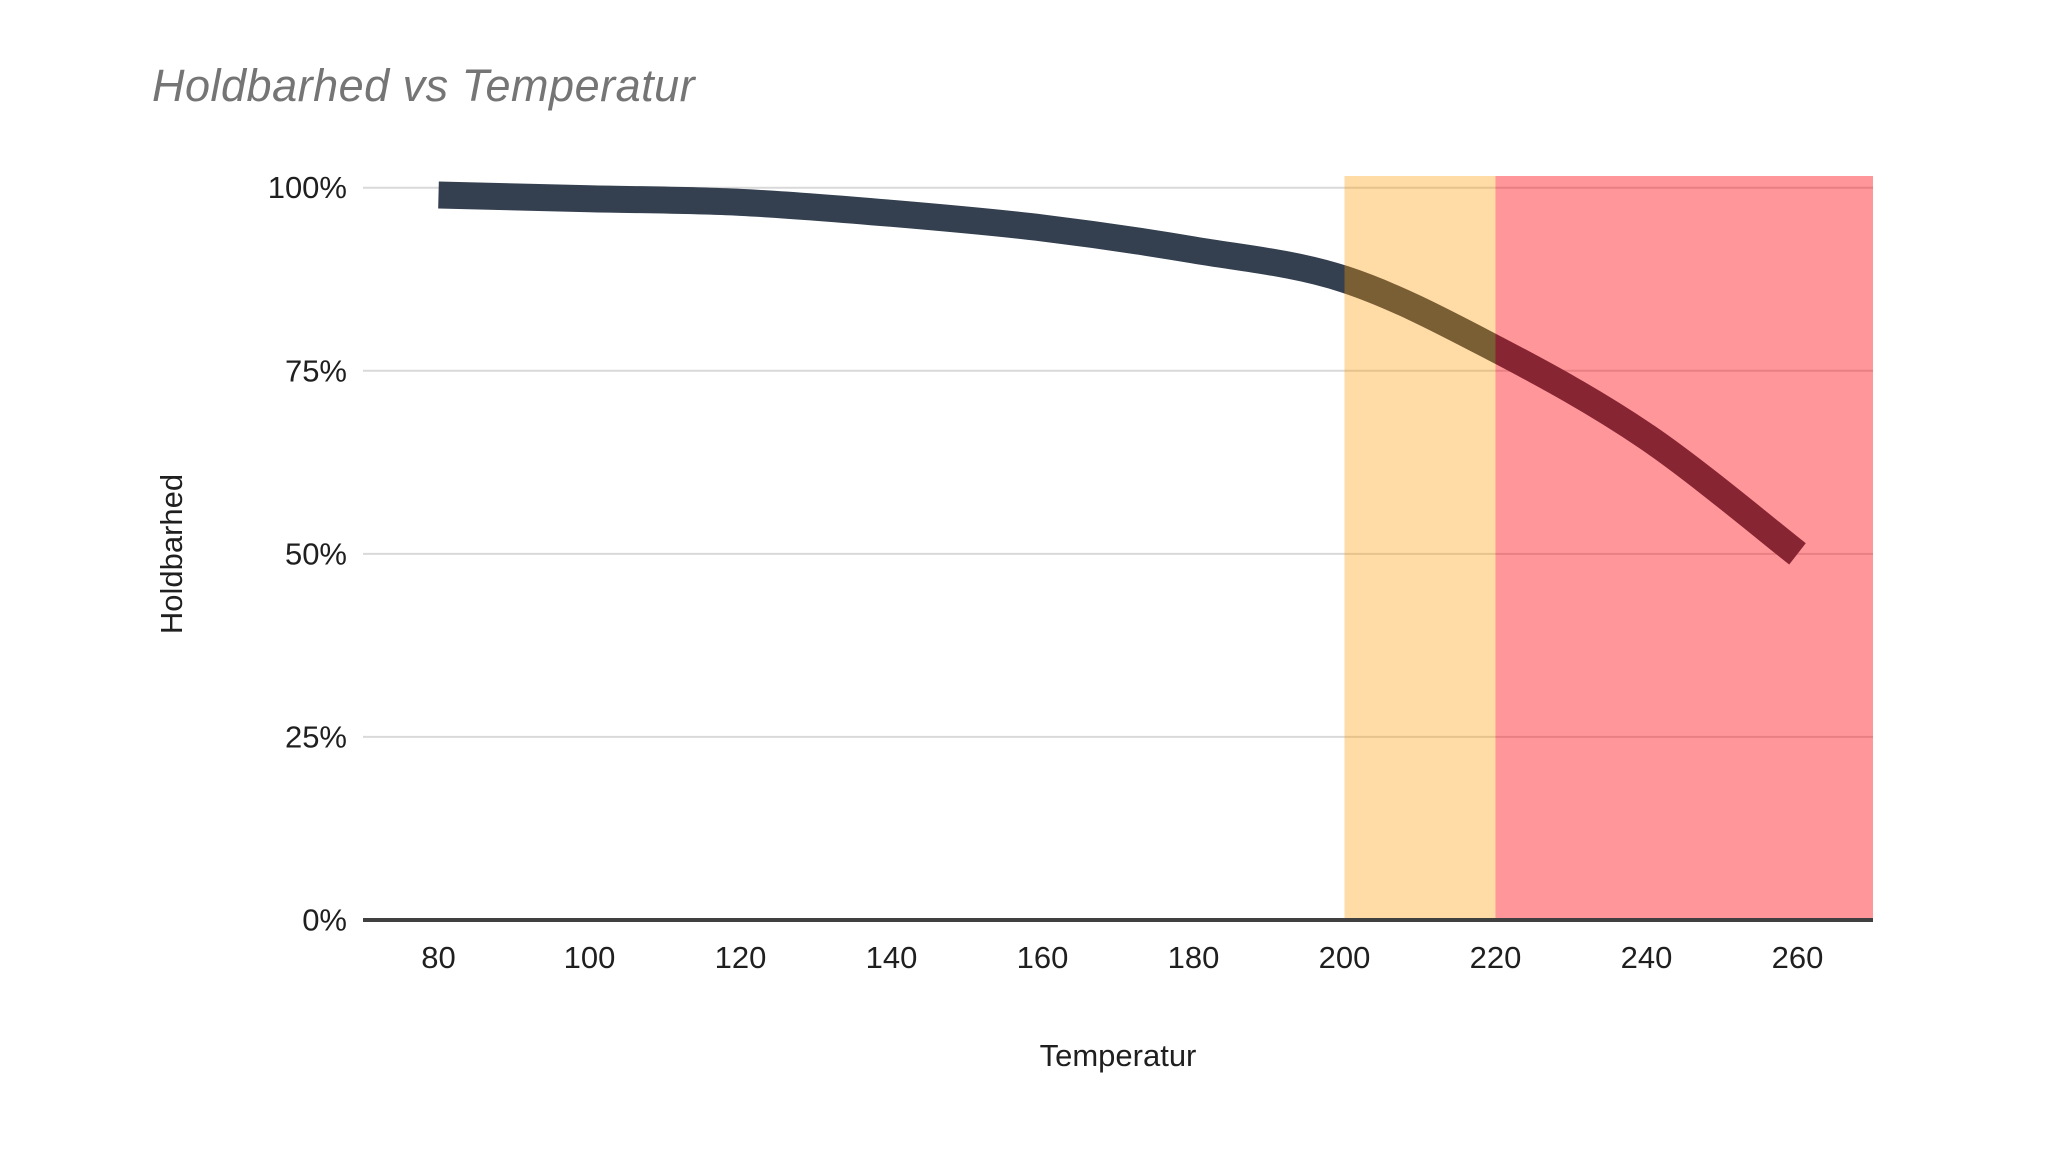 The image size is (2048, 1152). What do you see at coordinates (316, 736) in the screenshot?
I see `y-tick-label-25%: 25%` at bounding box center [316, 736].